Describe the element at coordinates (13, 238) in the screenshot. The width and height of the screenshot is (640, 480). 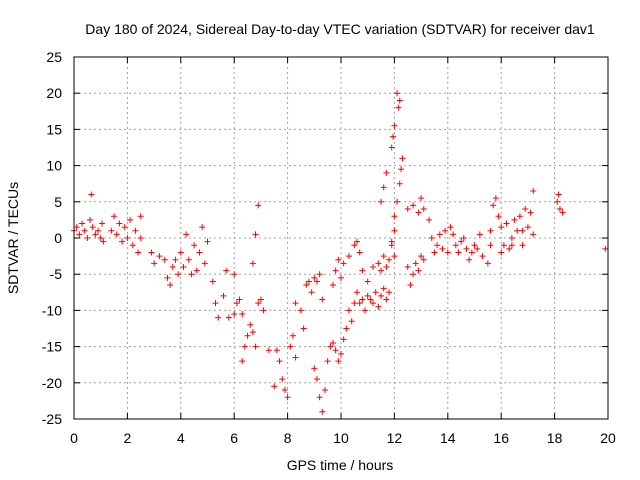
I see `y-axis-label: SDTVAR / TECUs` at that location.